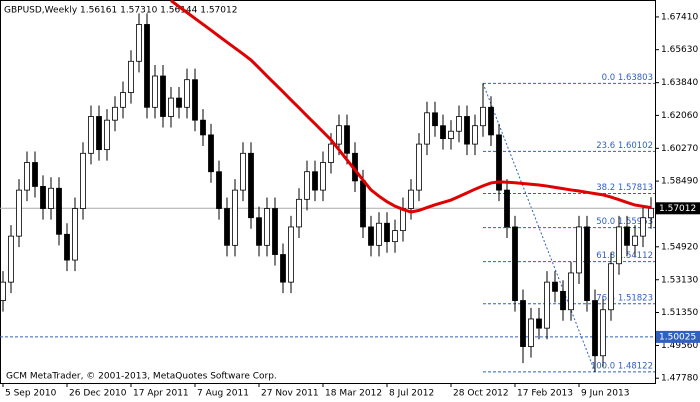 The width and height of the screenshot is (700, 402). I want to click on x-tick-label: 17 Feb 2013, so click(545, 394).